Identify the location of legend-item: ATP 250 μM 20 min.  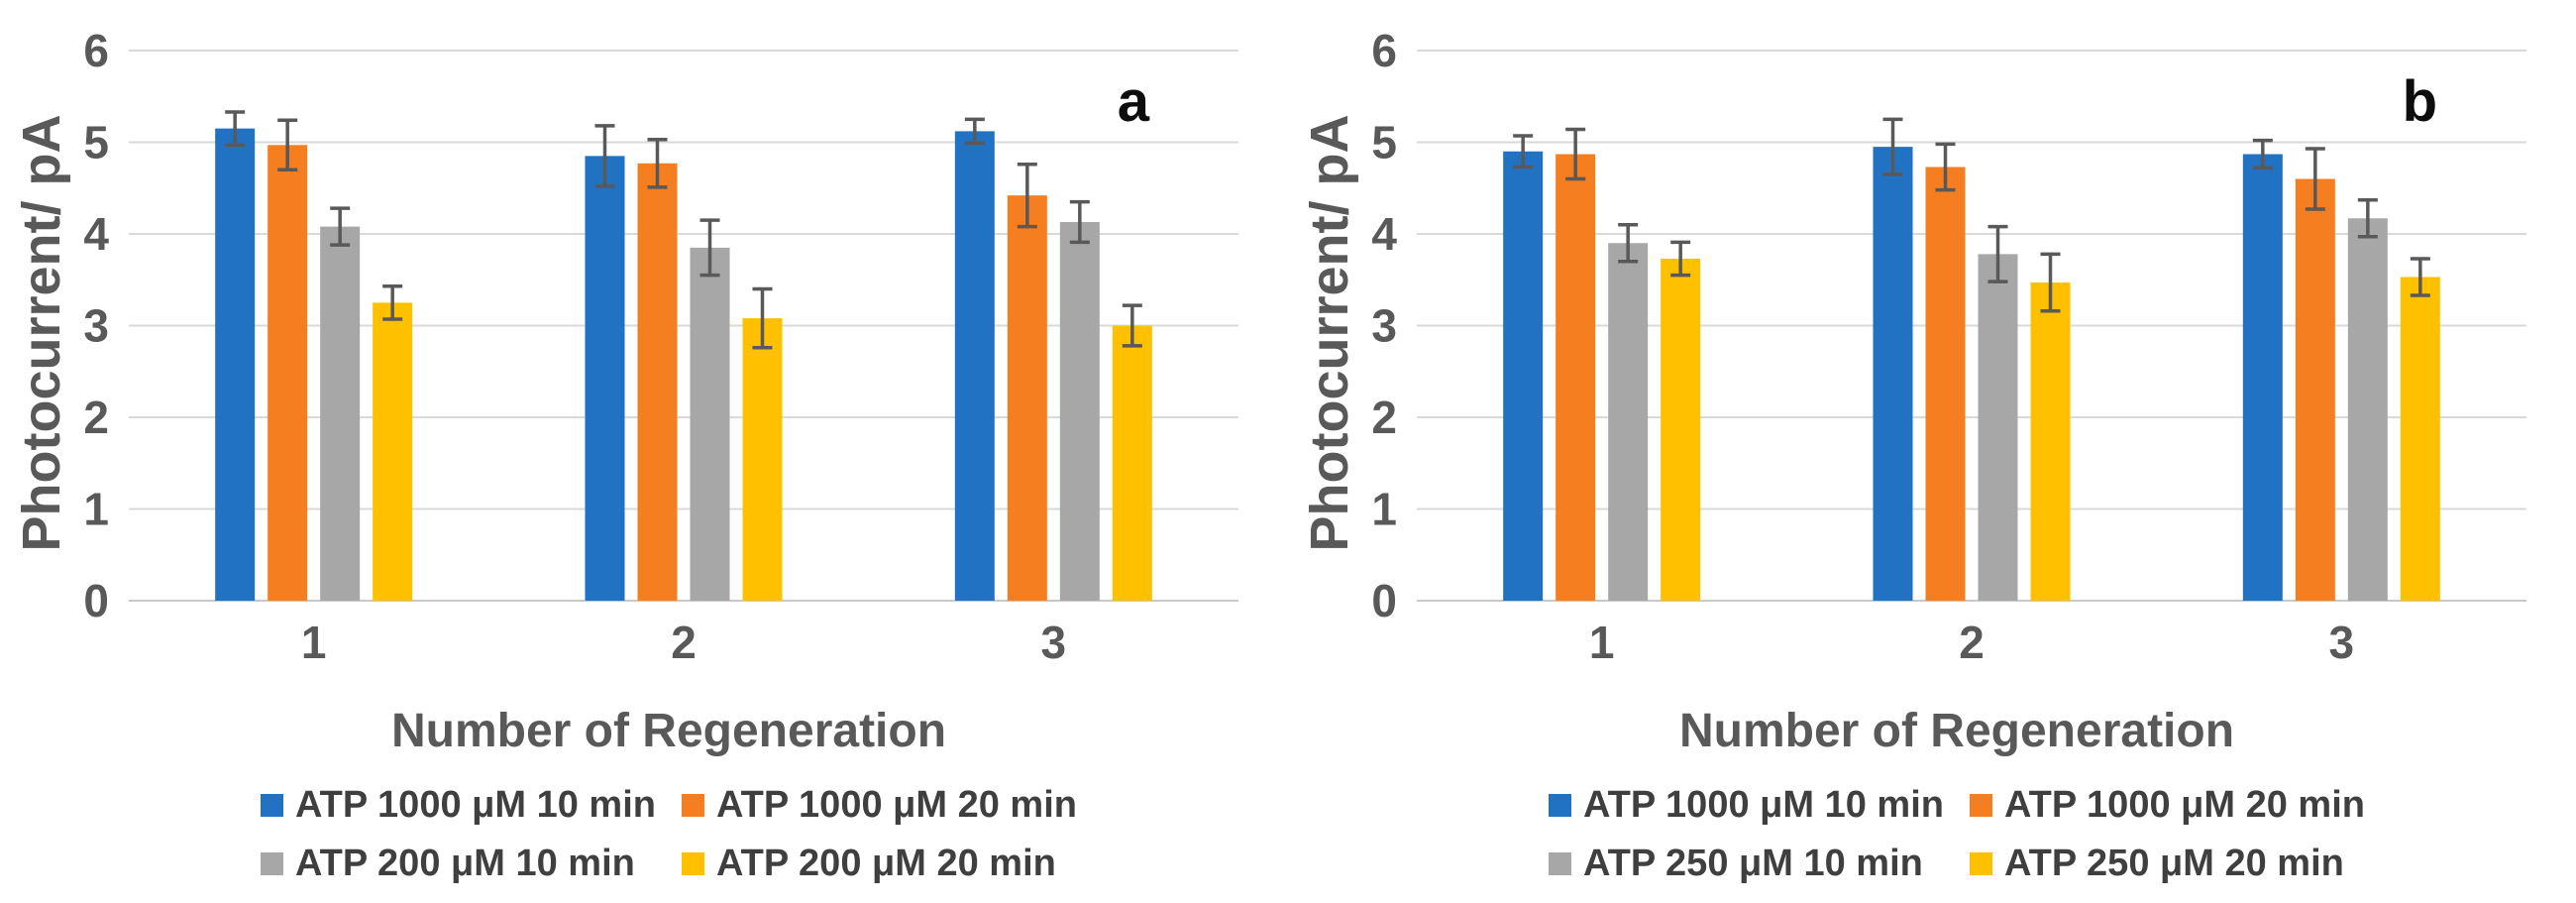
(2167, 864).